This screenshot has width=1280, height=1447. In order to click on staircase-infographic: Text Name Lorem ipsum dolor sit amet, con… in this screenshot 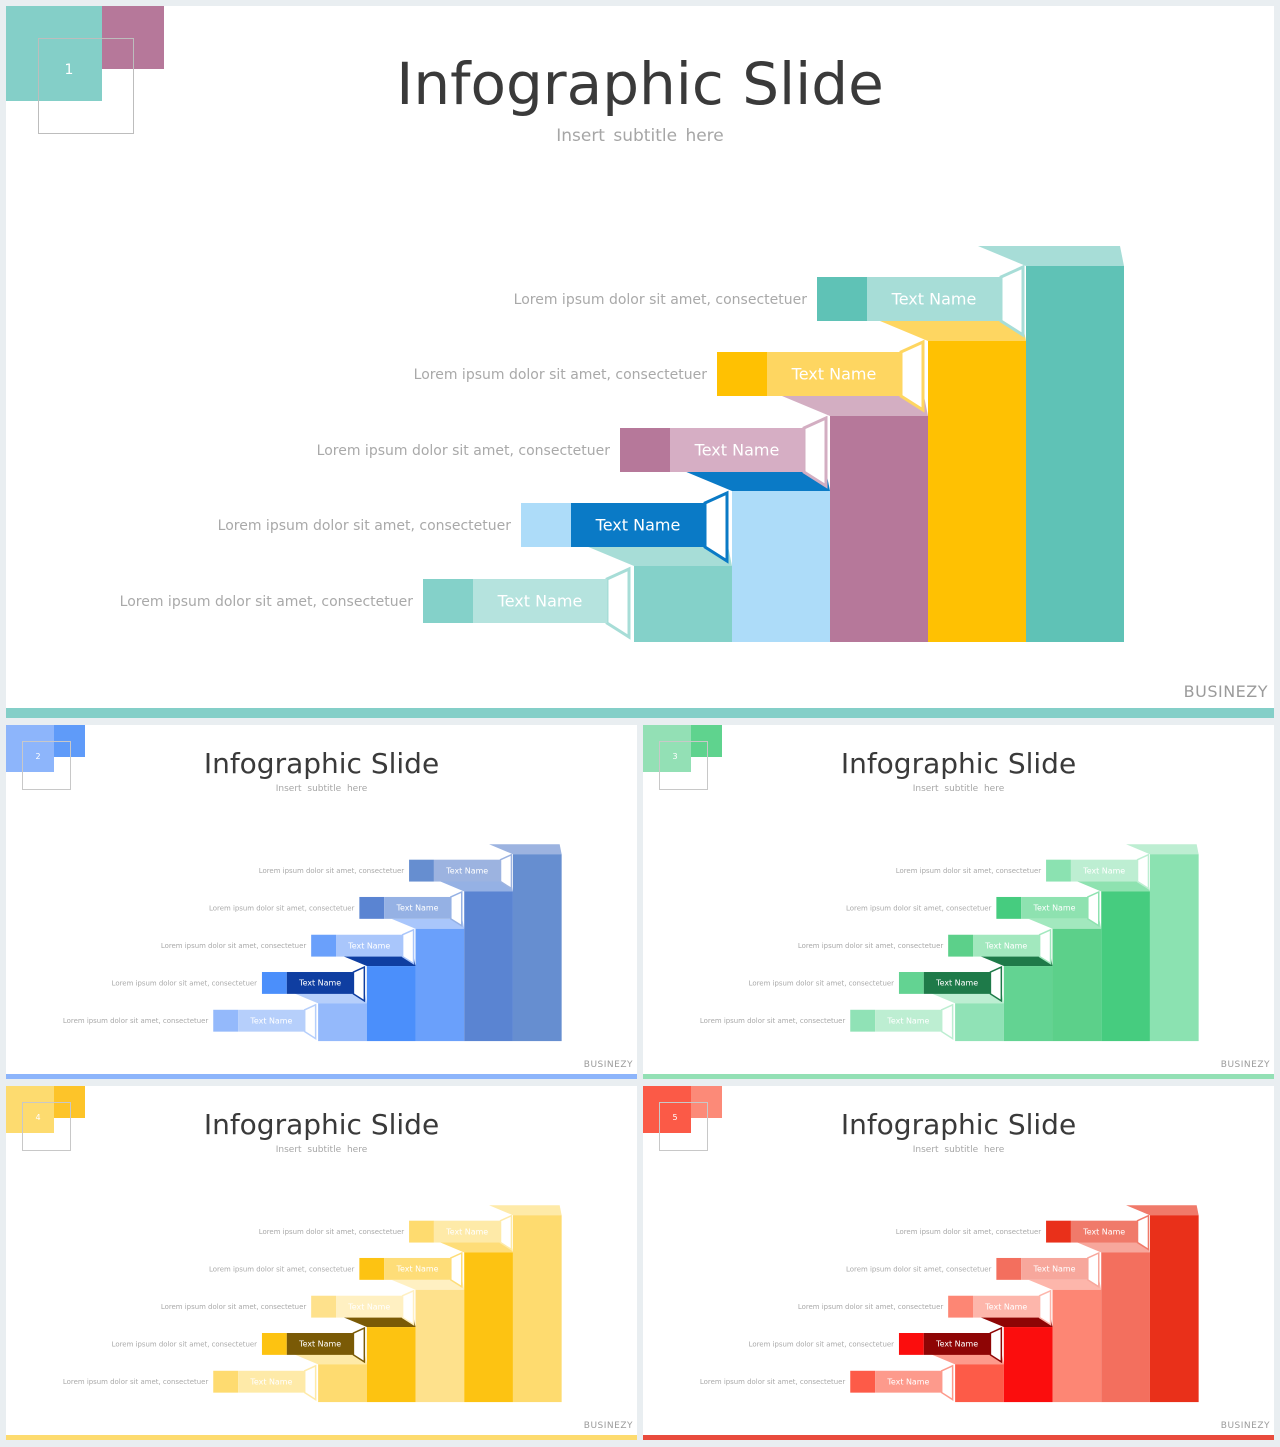, I will do `click(949, 943)`.